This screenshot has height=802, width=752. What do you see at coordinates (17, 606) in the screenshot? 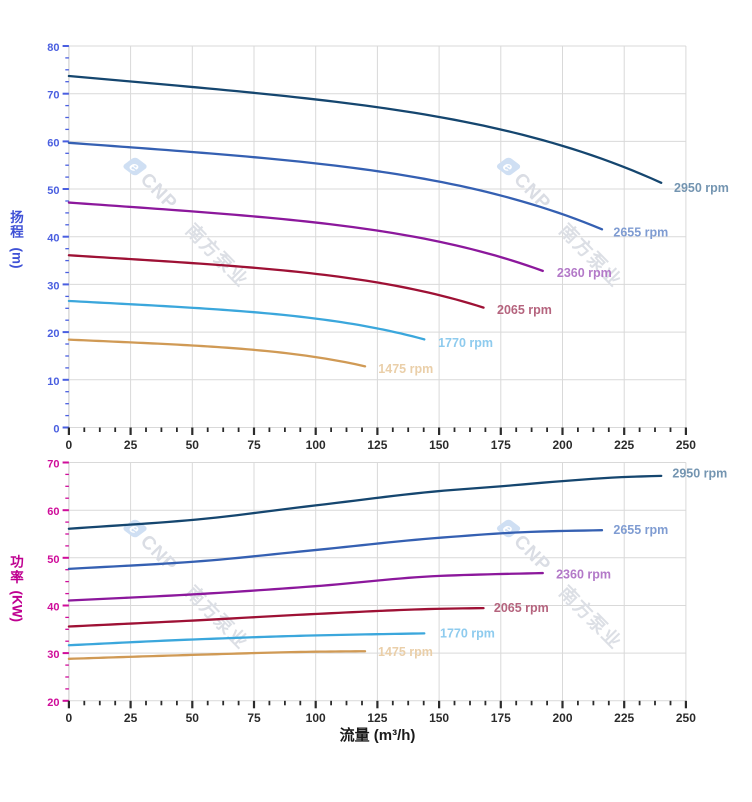
I see `svg-text: (KW)` at bounding box center [17, 606].